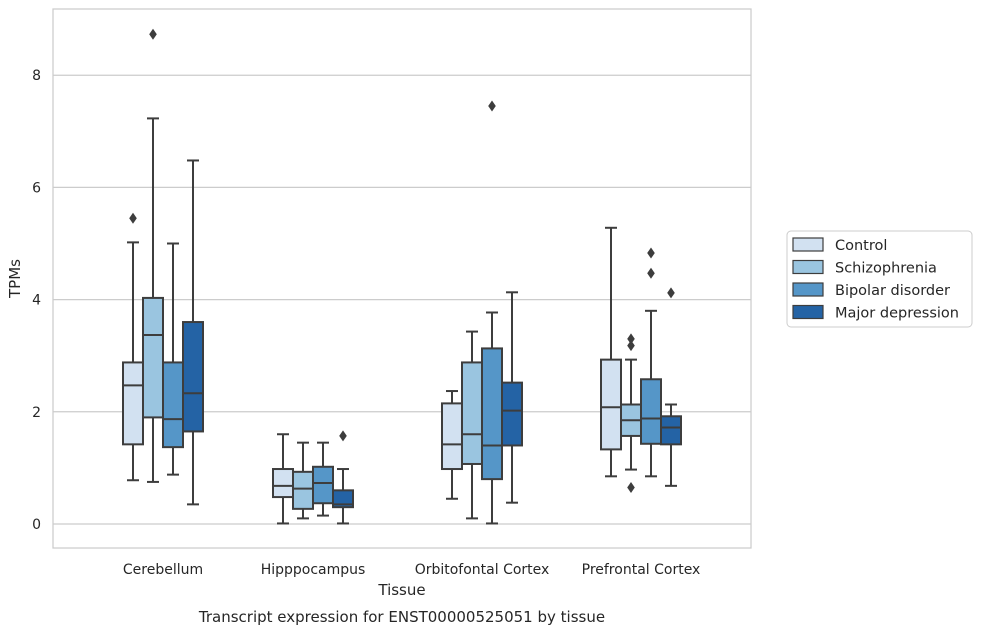 The image size is (983, 634). I want to click on y-axis: 0 2 4 6 8, so click(36, 300).